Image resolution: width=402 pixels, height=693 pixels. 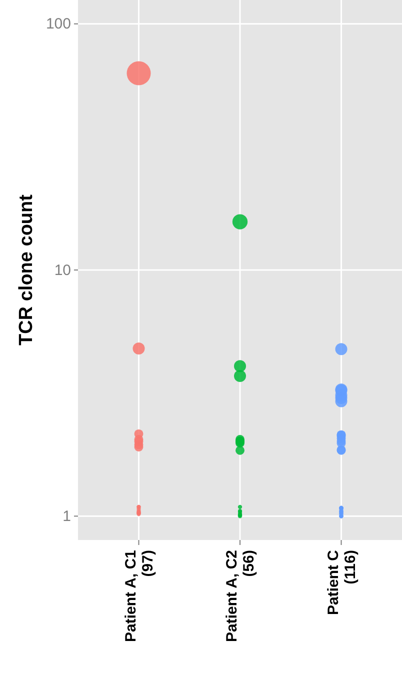 I want to click on y-tick-label: 100, so click(x=58, y=24).